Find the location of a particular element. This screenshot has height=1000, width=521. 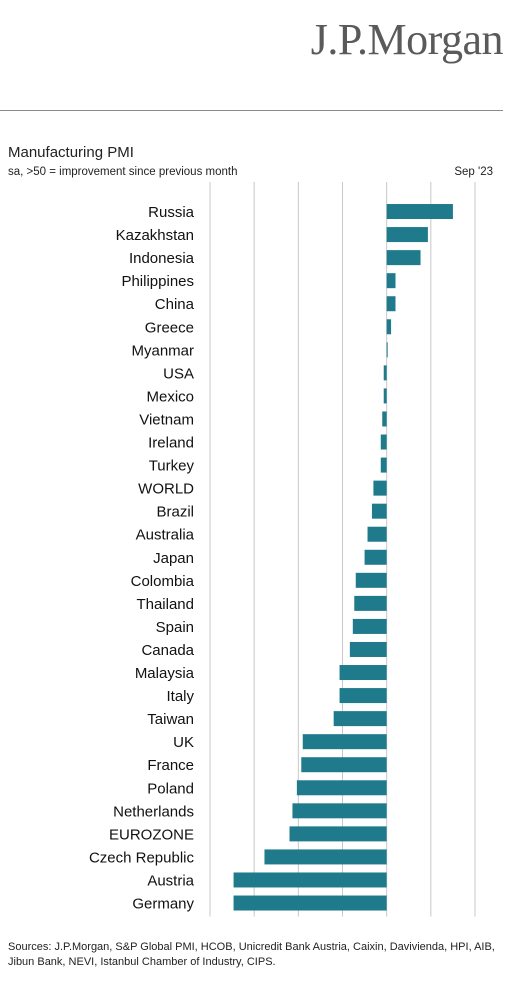

category-label: USA is located at coordinates (178, 373).